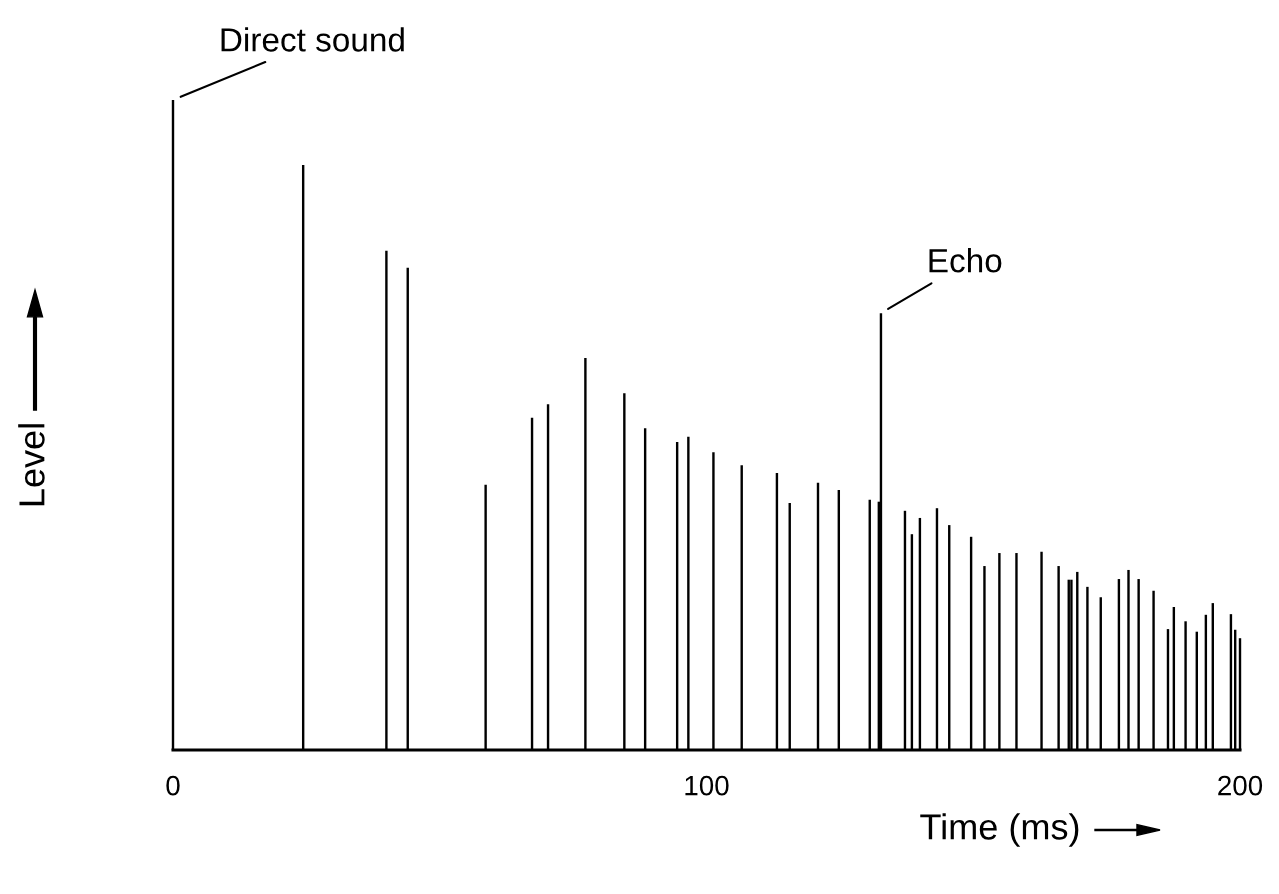  What do you see at coordinates (965, 260) in the screenshot?
I see `annotation: Echo` at bounding box center [965, 260].